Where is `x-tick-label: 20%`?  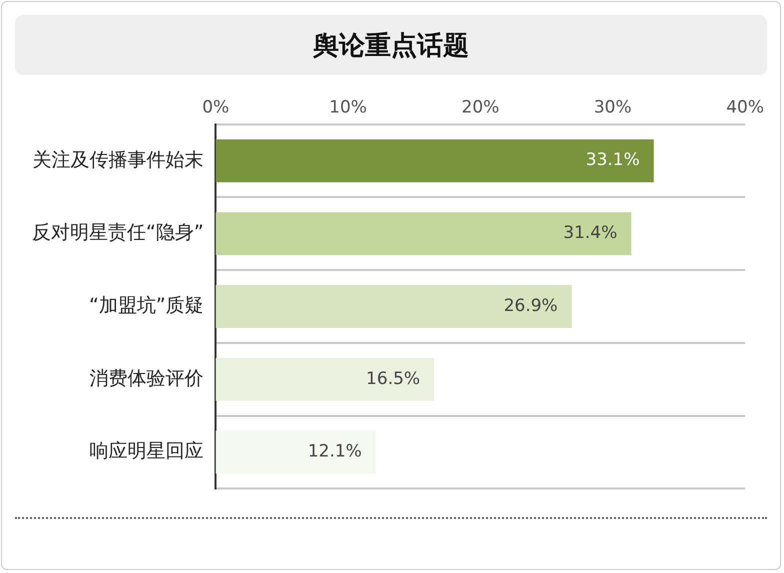 x-tick-label: 20% is located at coordinates (481, 108).